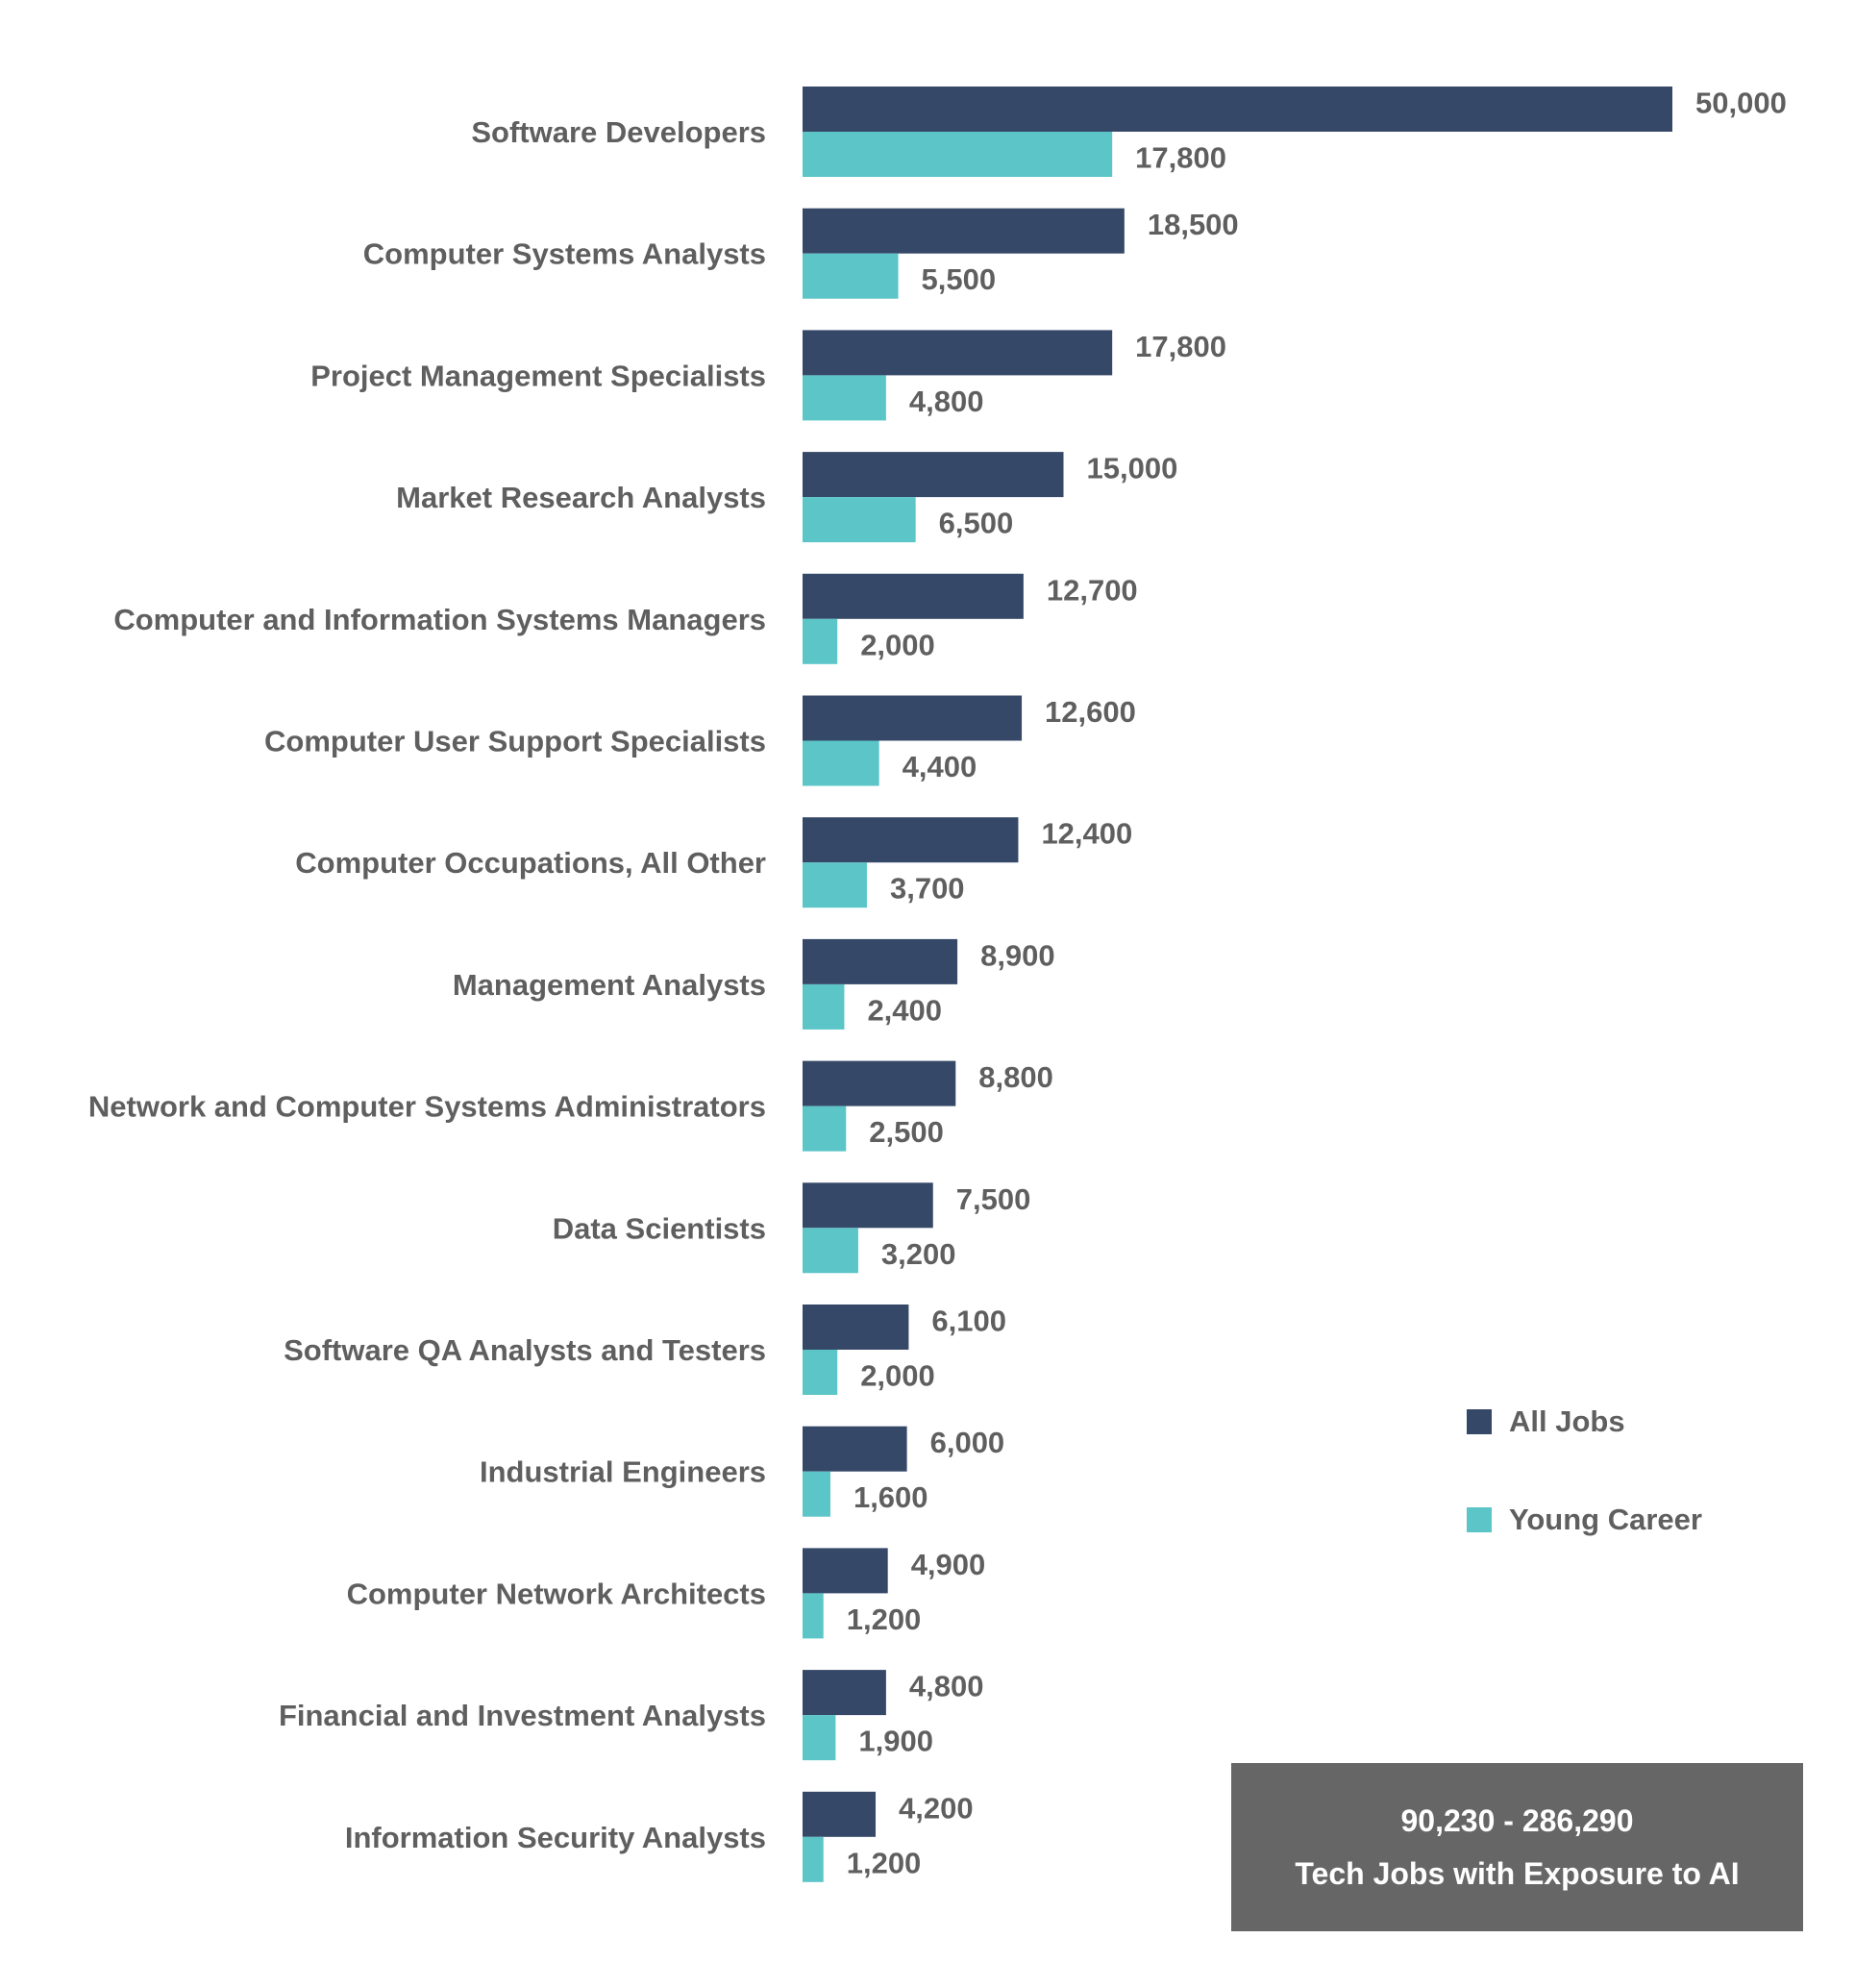 Image resolution: width=1855 pixels, height=1988 pixels. What do you see at coordinates (525, 1350) in the screenshot?
I see `category-label: Software QA Analysts and Testers` at bounding box center [525, 1350].